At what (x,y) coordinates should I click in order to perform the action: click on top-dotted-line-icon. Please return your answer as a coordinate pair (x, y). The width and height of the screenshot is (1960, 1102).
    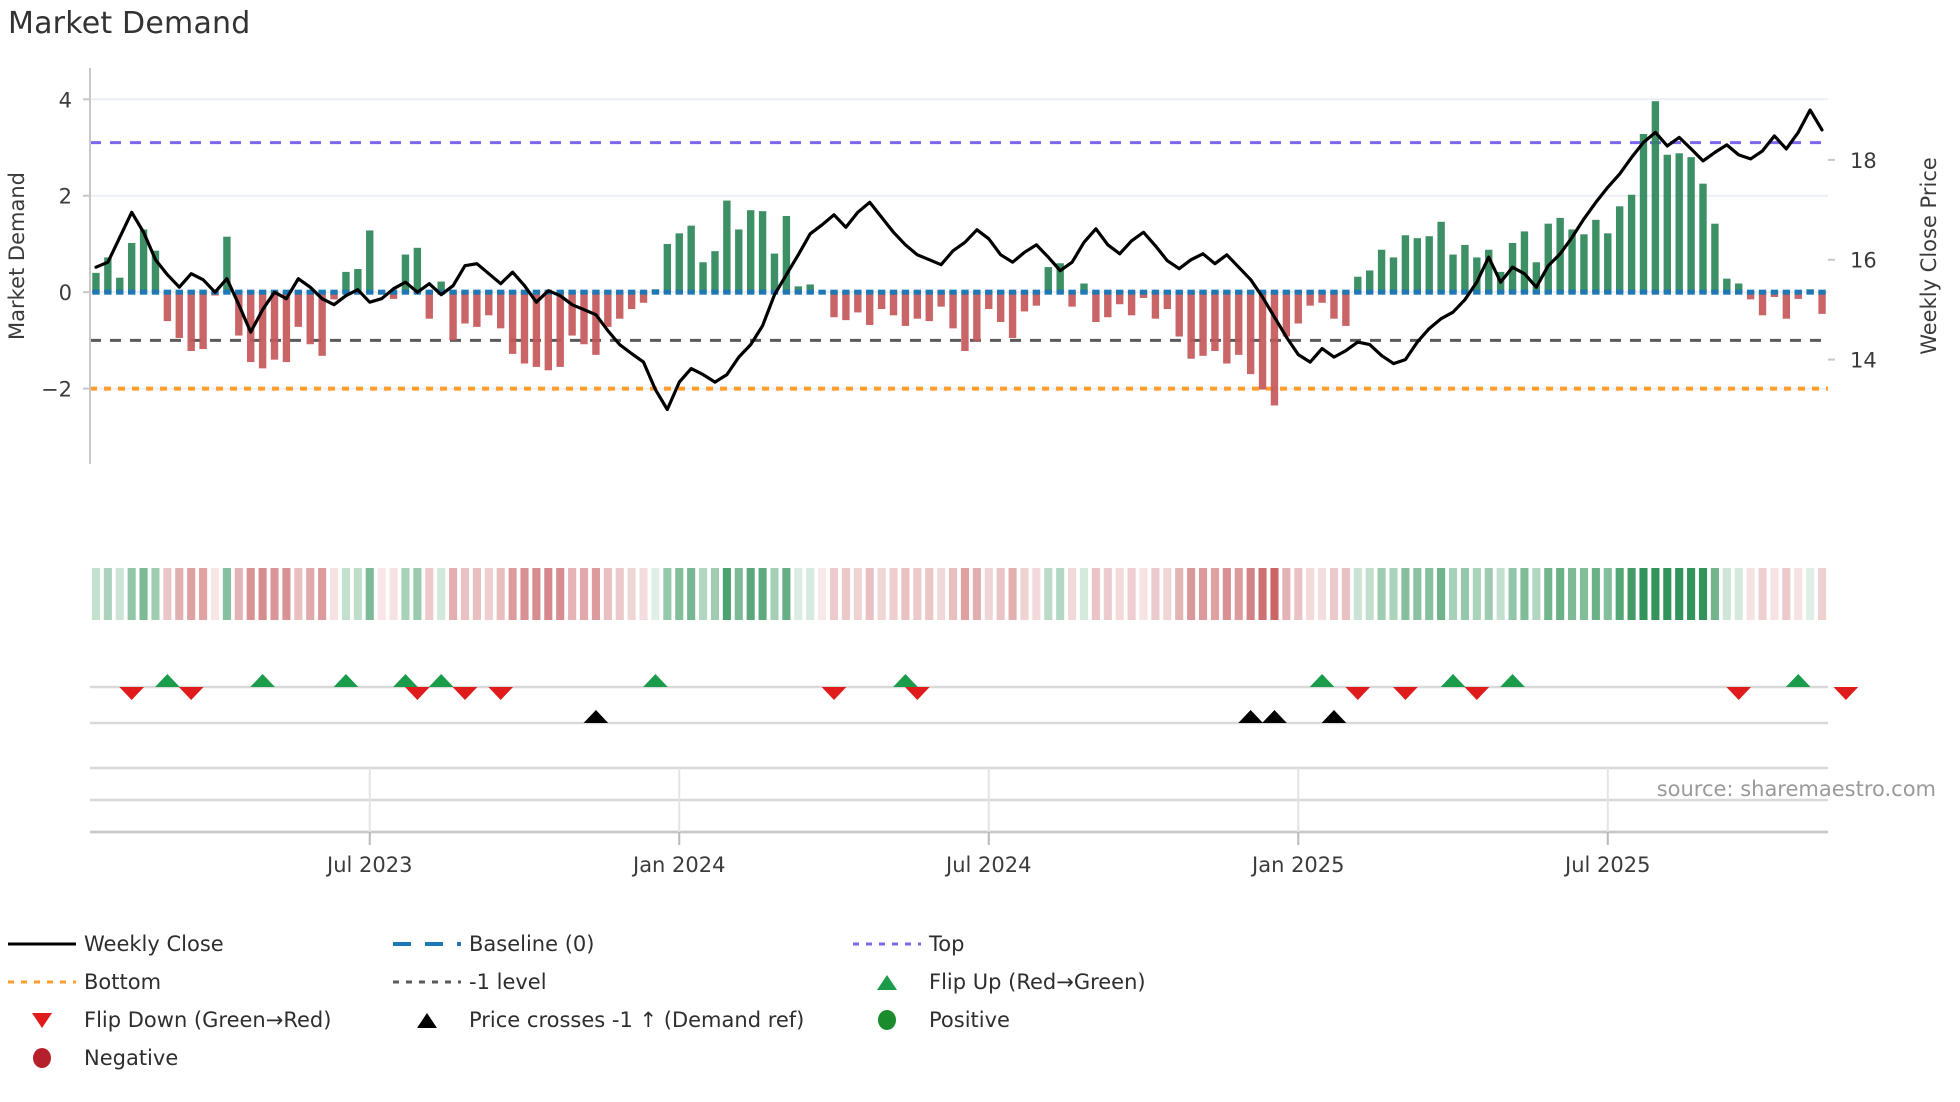
    Looking at the image, I should click on (887, 944).